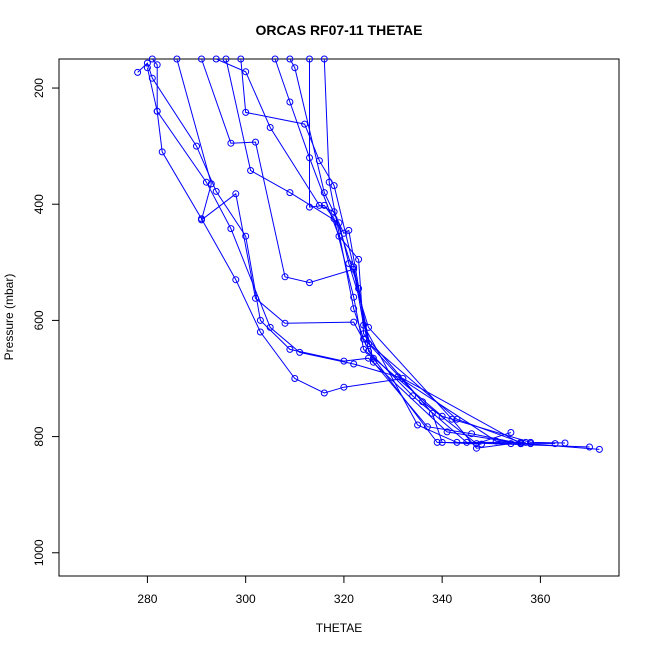  What do you see at coordinates (39, 436) in the screenshot?
I see `y-tick-label: 800` at bounding box center [39, 436].